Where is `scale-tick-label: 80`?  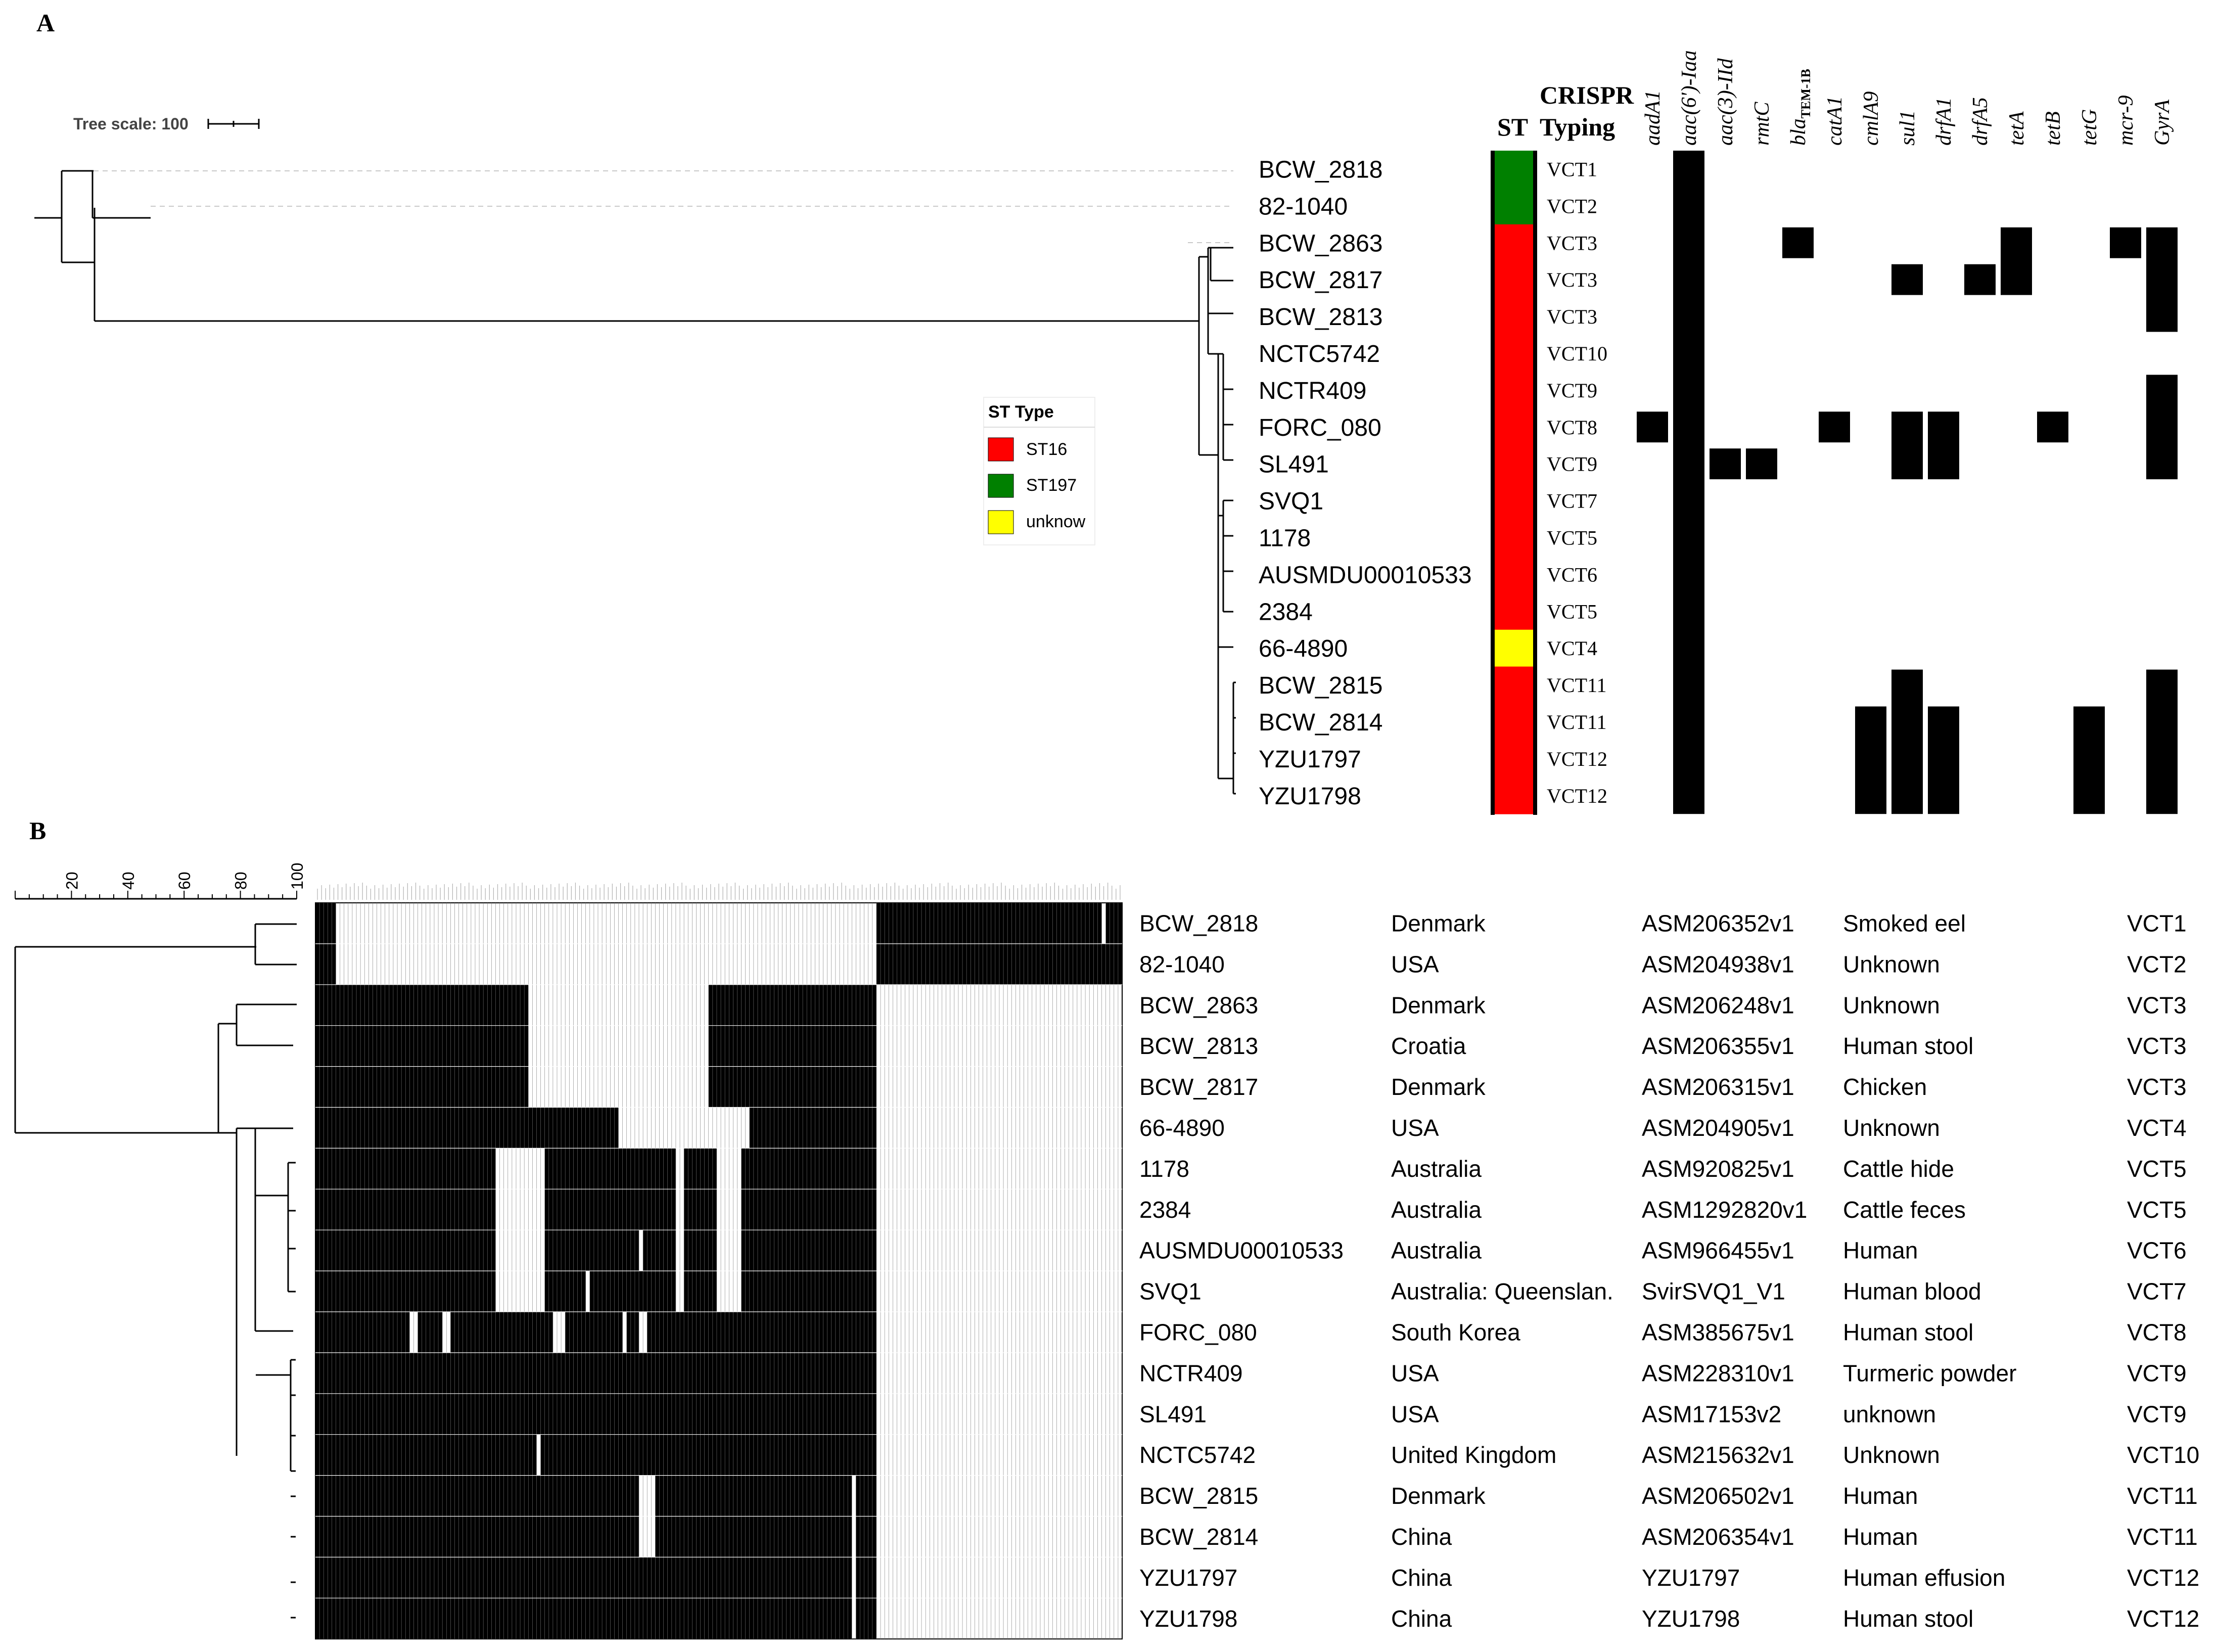 scale-tick-label: 80 is located at coordinates (241, 881).